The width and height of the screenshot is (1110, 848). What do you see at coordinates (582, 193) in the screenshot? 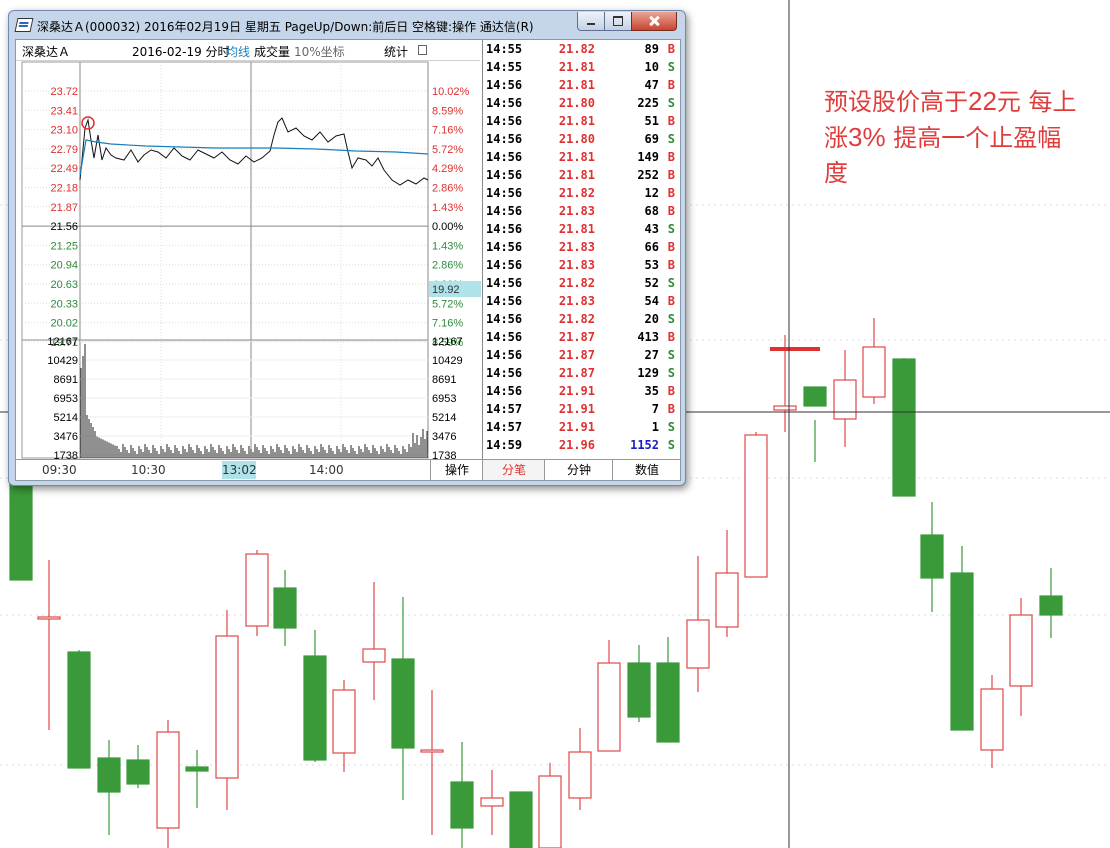
I see `tick-row: 14:56 21.82 12 B` at bounding box center [582, 193].